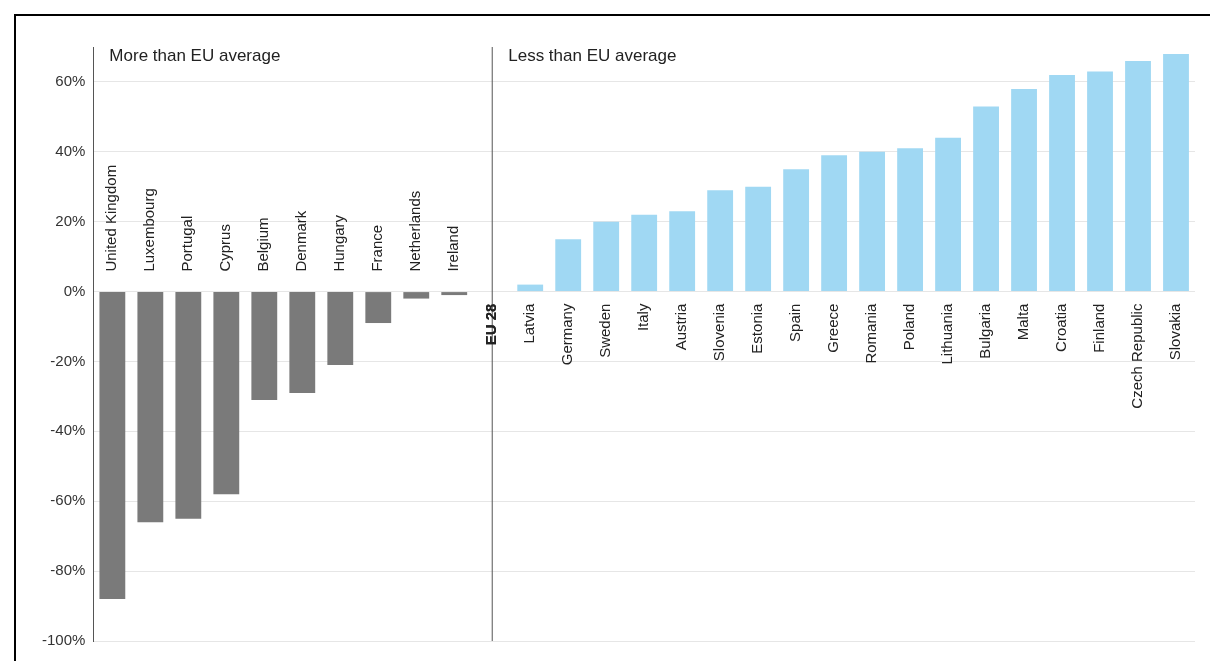 The width and height of the screenshot is (1210, 661). I want to click on x-tick-label: Slovakia, so click(1175, 331).